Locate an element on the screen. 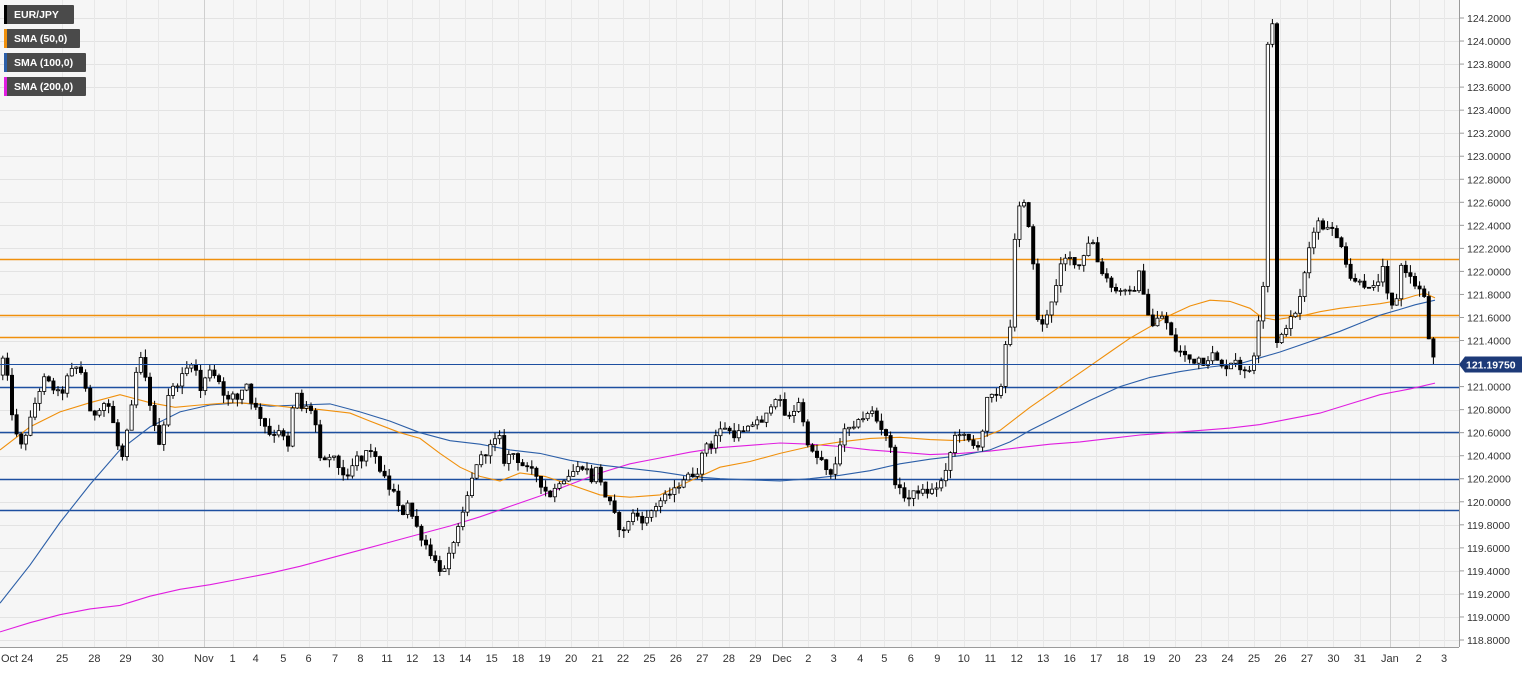  last-price-badge is located at coordinates (1490, 364).